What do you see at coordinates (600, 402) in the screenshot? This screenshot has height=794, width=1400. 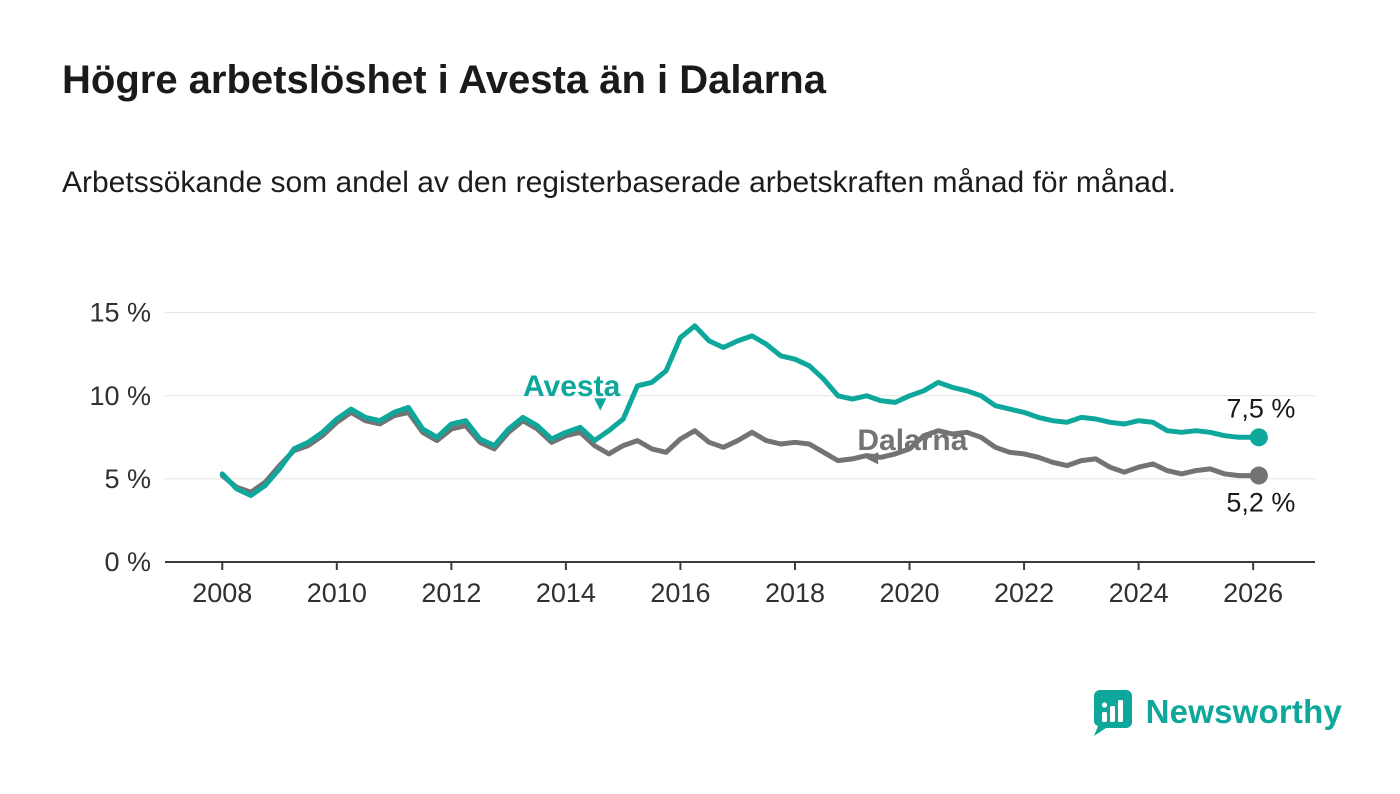 I see `avesta-label-arrow: ▾` at bounding box center [600, 402].